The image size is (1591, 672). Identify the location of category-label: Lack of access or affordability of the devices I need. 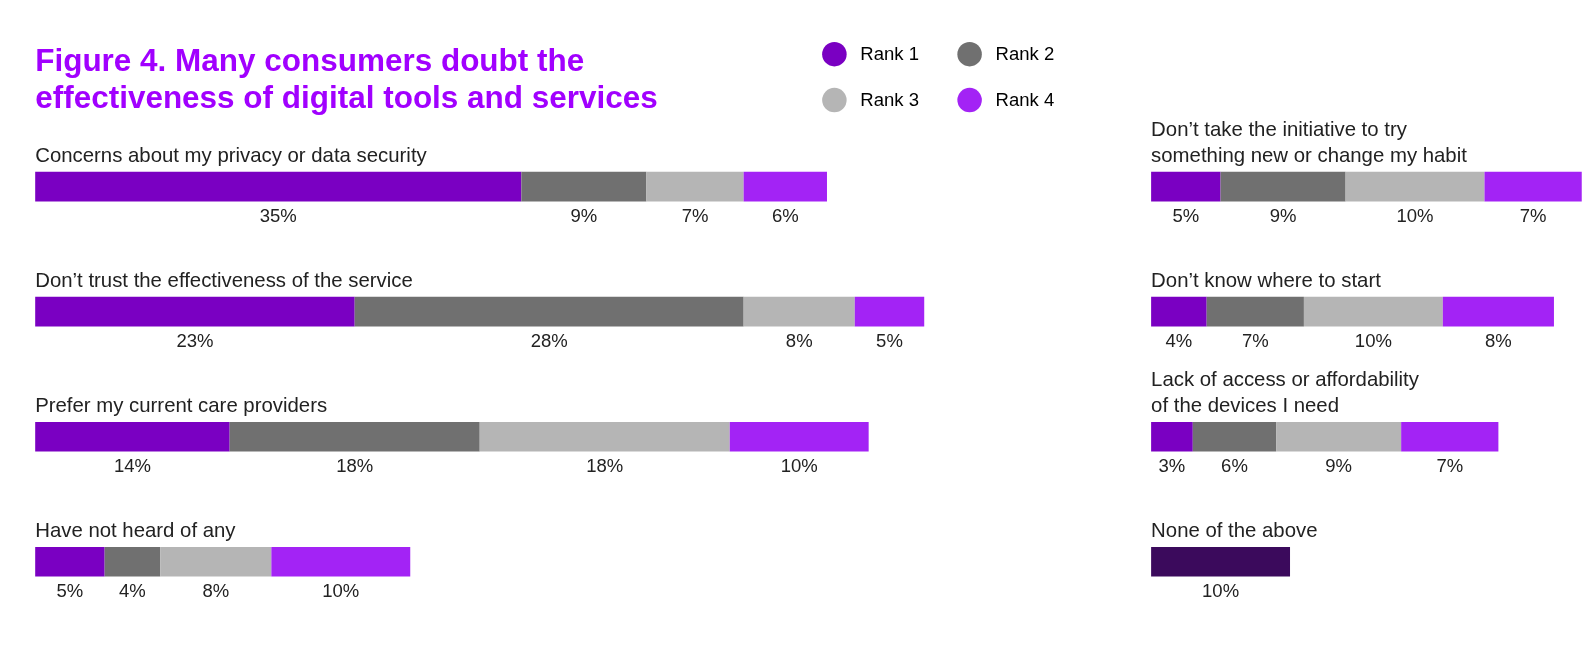
(1285, 391).